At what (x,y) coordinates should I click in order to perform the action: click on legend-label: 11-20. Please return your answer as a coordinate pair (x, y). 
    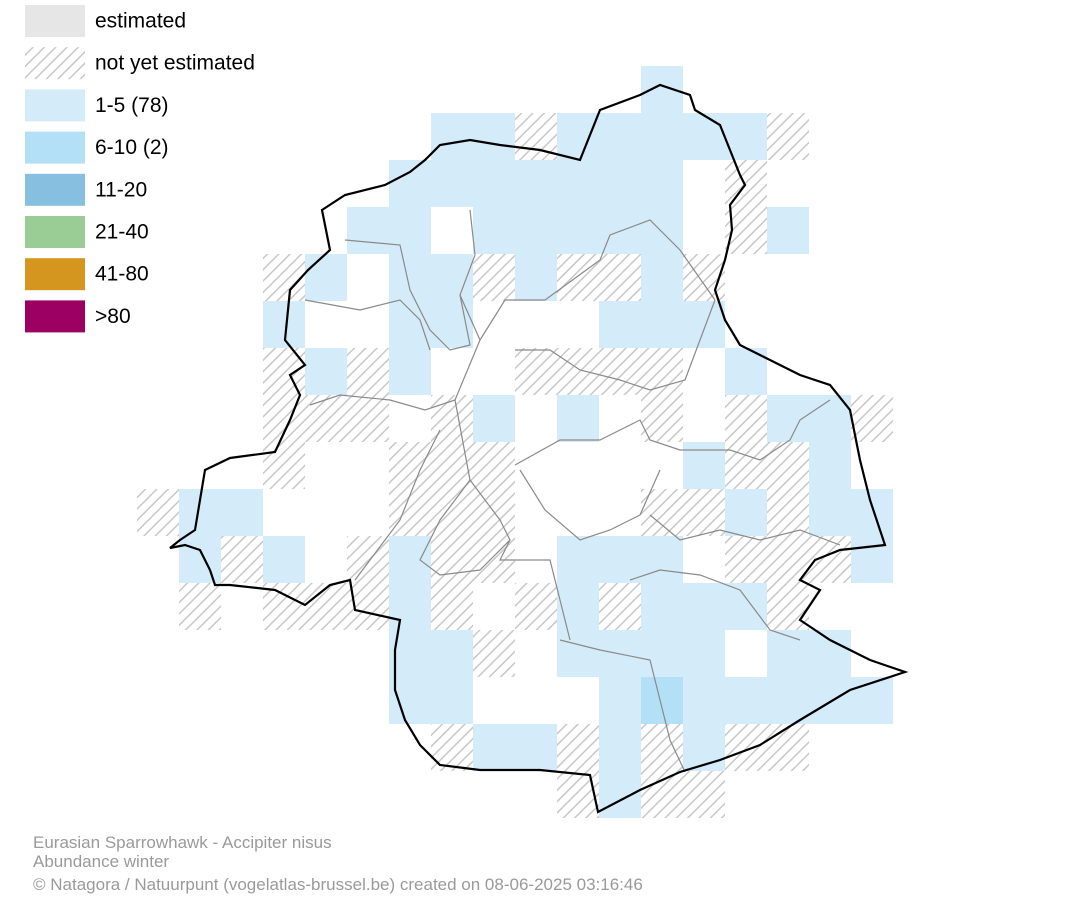
    Looking at the image, I should click on (121, 189).